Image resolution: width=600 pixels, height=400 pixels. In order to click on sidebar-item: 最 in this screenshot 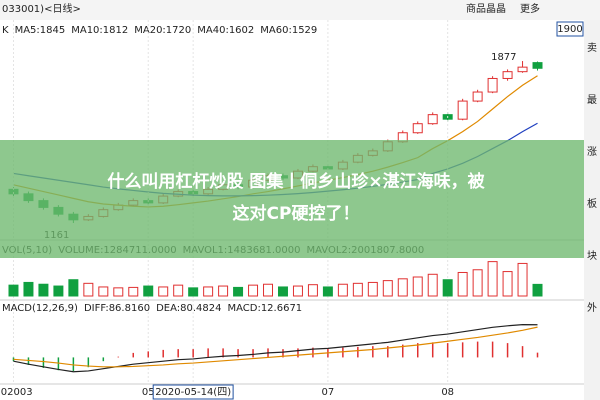, I will do `click(592, 100)`.